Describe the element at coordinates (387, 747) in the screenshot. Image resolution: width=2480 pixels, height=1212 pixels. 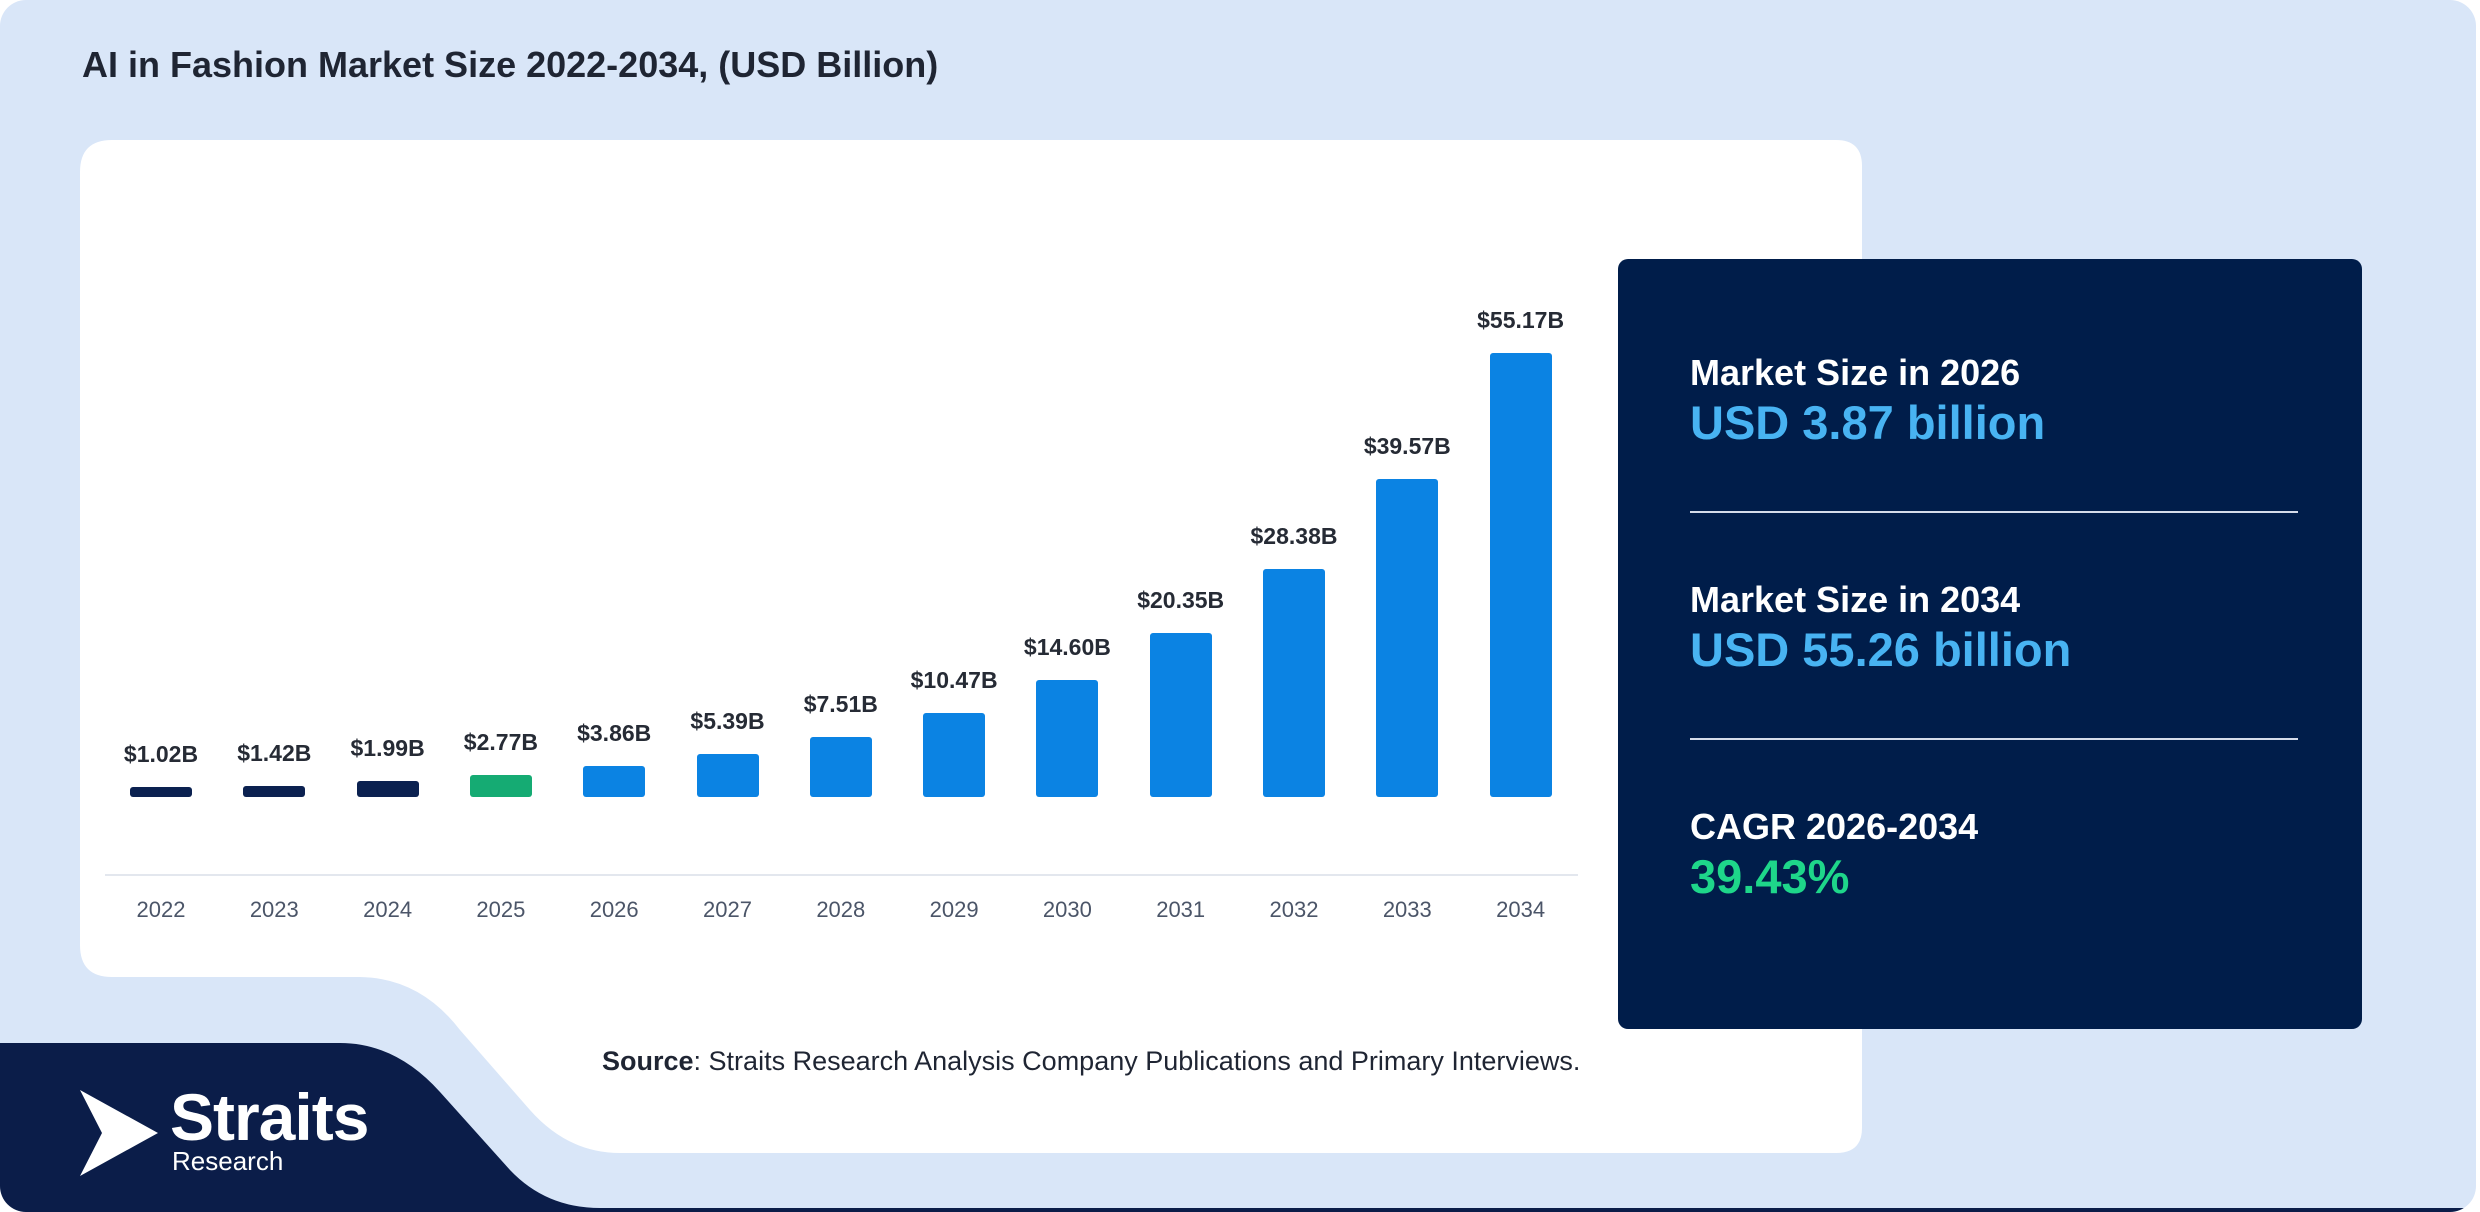
I see `data-label-2024: $1.99B` at that location.